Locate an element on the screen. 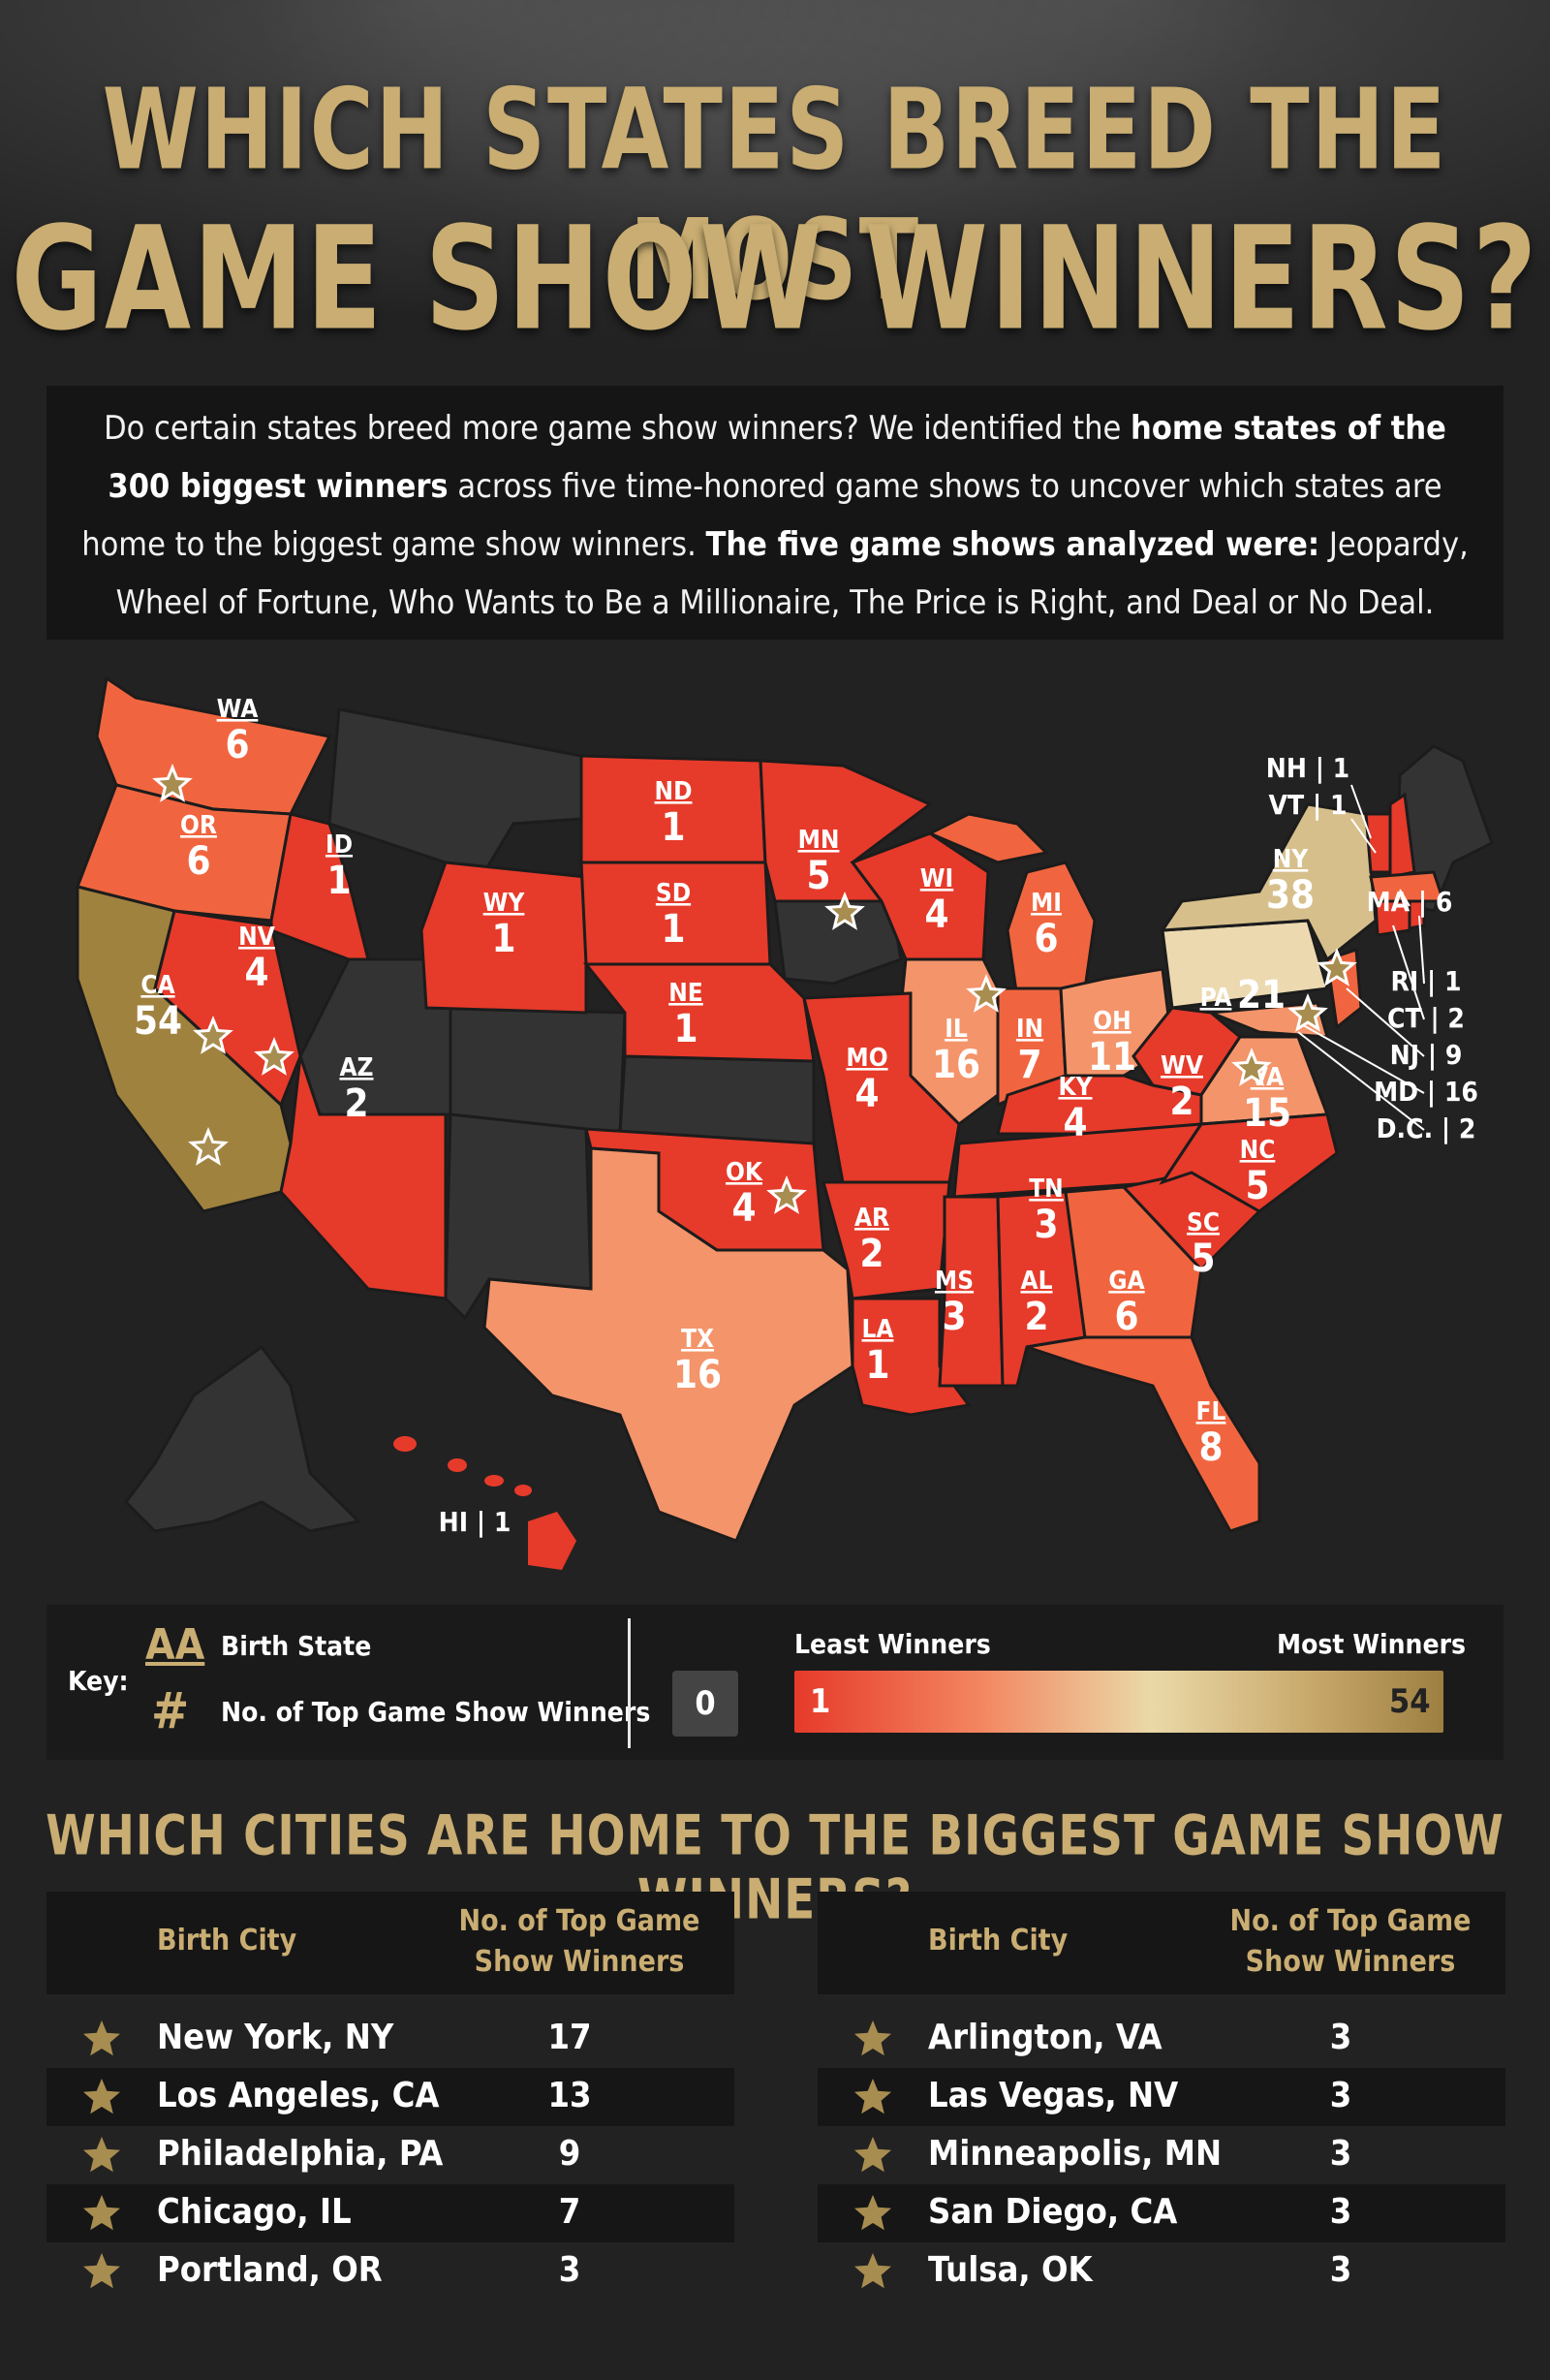 This screenshot has width=1550, height=2380. state-abbr-ga: GA is located at coordinates (1126, 1282).